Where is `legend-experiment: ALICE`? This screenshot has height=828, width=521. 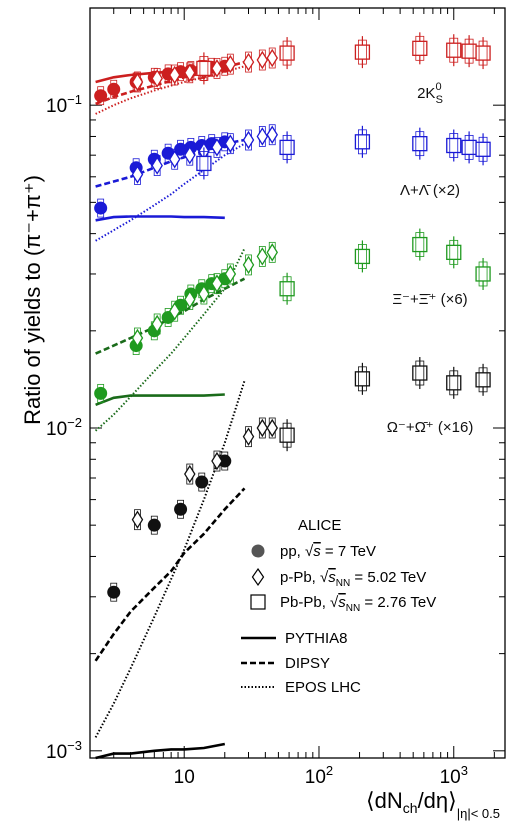 legend-experiment: ALICE is located at coordinates (319, 525).